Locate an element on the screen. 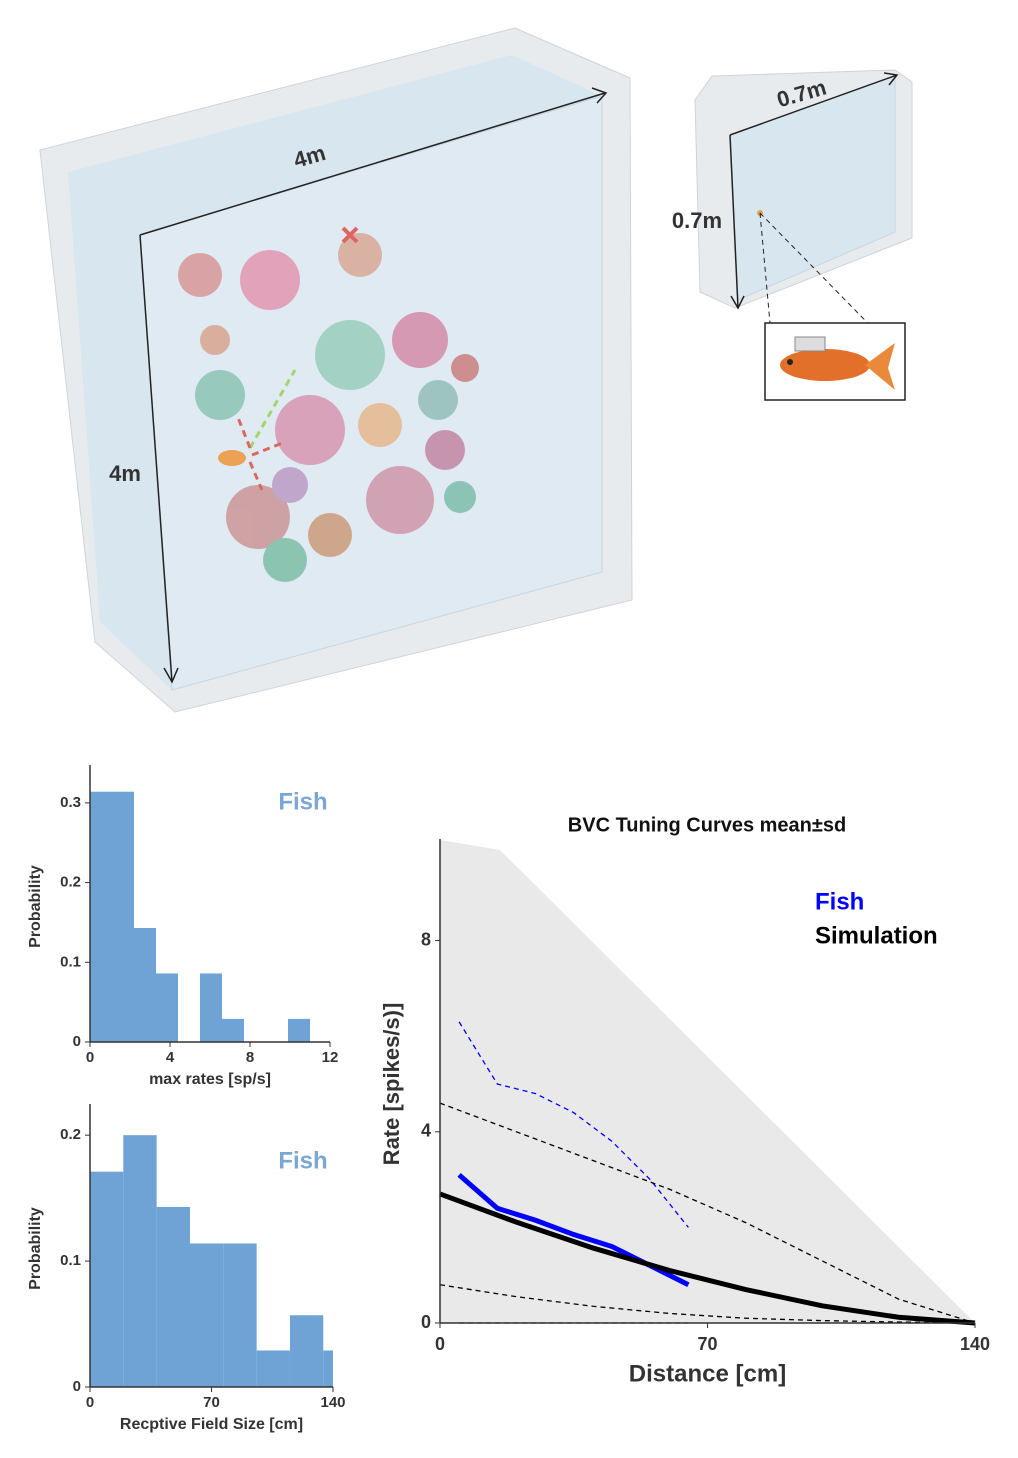 Image resolution: width=1018 pixels, height=1458 pixels. zoom-lines is located at coordinates (831, 285).